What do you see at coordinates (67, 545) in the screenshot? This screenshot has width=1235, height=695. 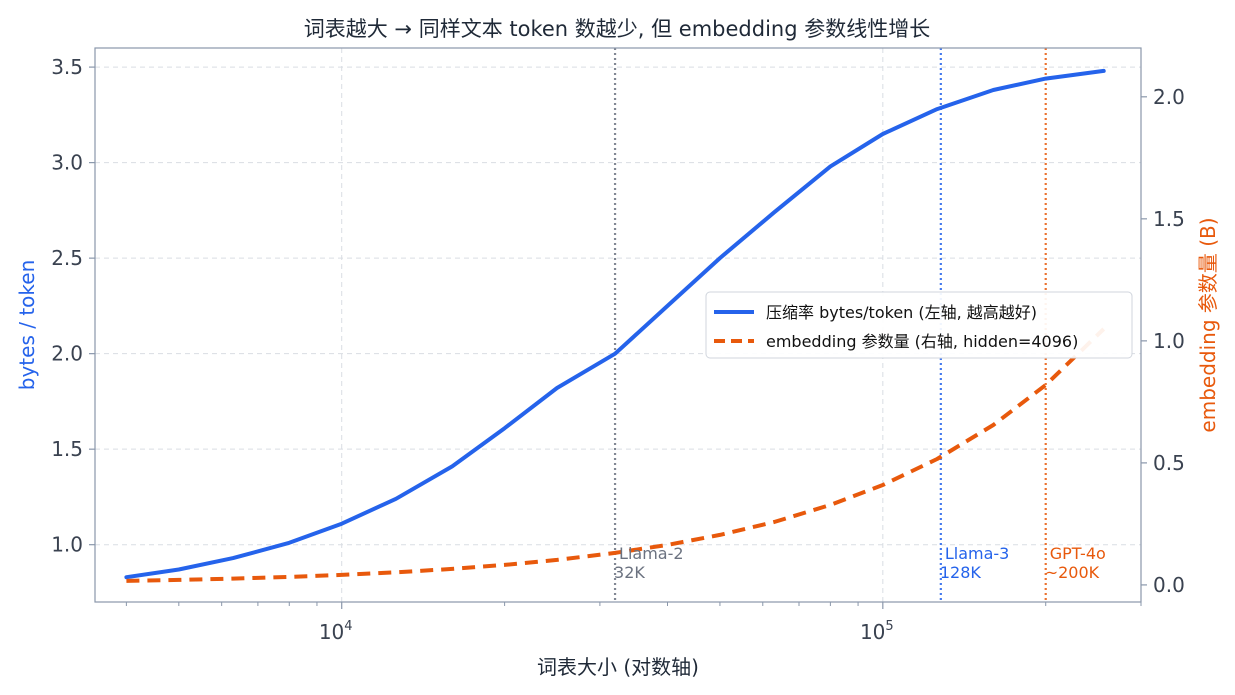 I see `y-left-tick-label: 1.0` at bounding box center [67, 545].